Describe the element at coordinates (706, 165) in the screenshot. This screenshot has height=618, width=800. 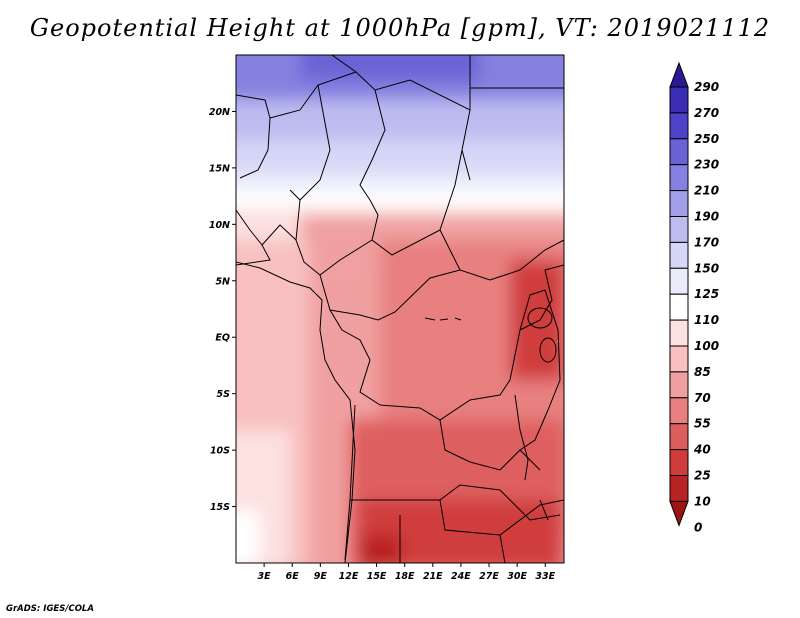
I see `colorbar-level-label: 230` at that location.